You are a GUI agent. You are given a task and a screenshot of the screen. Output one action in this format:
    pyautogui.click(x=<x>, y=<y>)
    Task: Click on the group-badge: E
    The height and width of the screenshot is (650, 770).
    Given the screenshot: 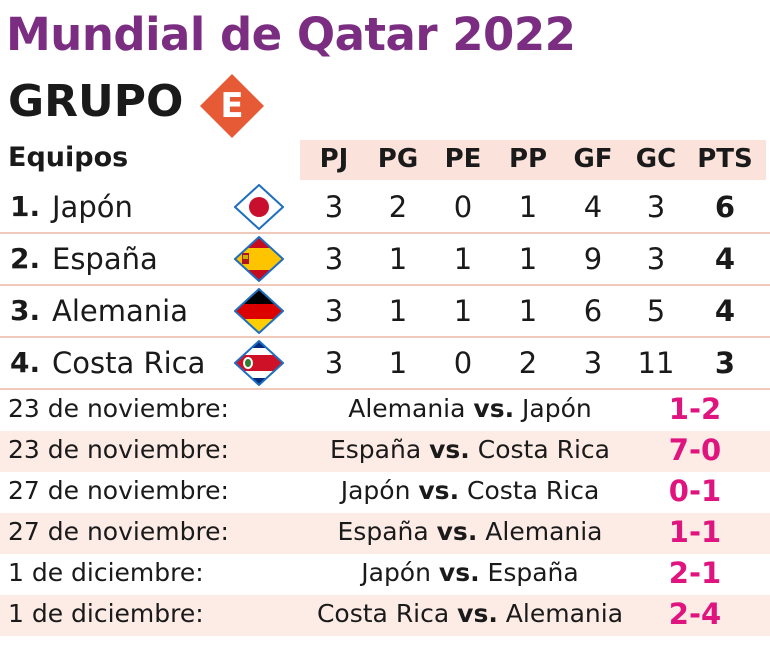 What is the action you would take?
    pyautogui.click(x=232, y=106)
    